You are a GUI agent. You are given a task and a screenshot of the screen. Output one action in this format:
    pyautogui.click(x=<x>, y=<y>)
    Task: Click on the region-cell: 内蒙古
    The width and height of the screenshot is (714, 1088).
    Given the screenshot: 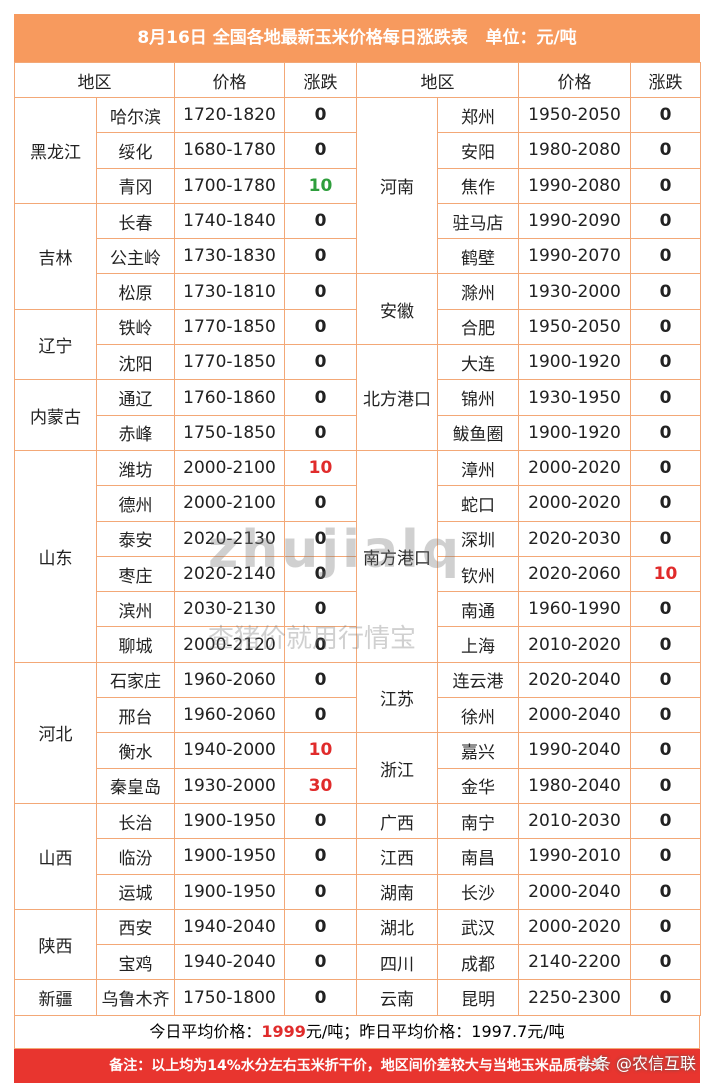 What is the action you would take?
    pyautogui.click(x=55, y=415)
    